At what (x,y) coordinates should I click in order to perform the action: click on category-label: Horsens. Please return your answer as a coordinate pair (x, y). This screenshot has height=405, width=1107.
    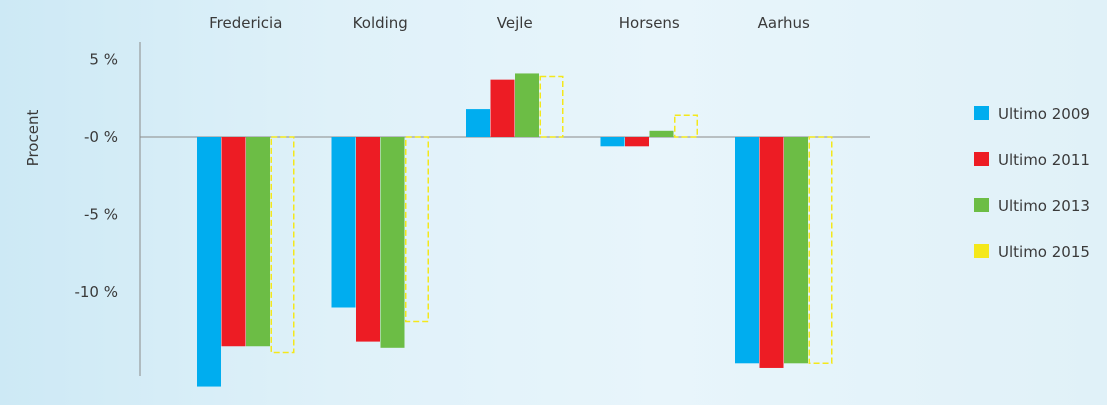
    Looking at the image, I should click on (649, 23).